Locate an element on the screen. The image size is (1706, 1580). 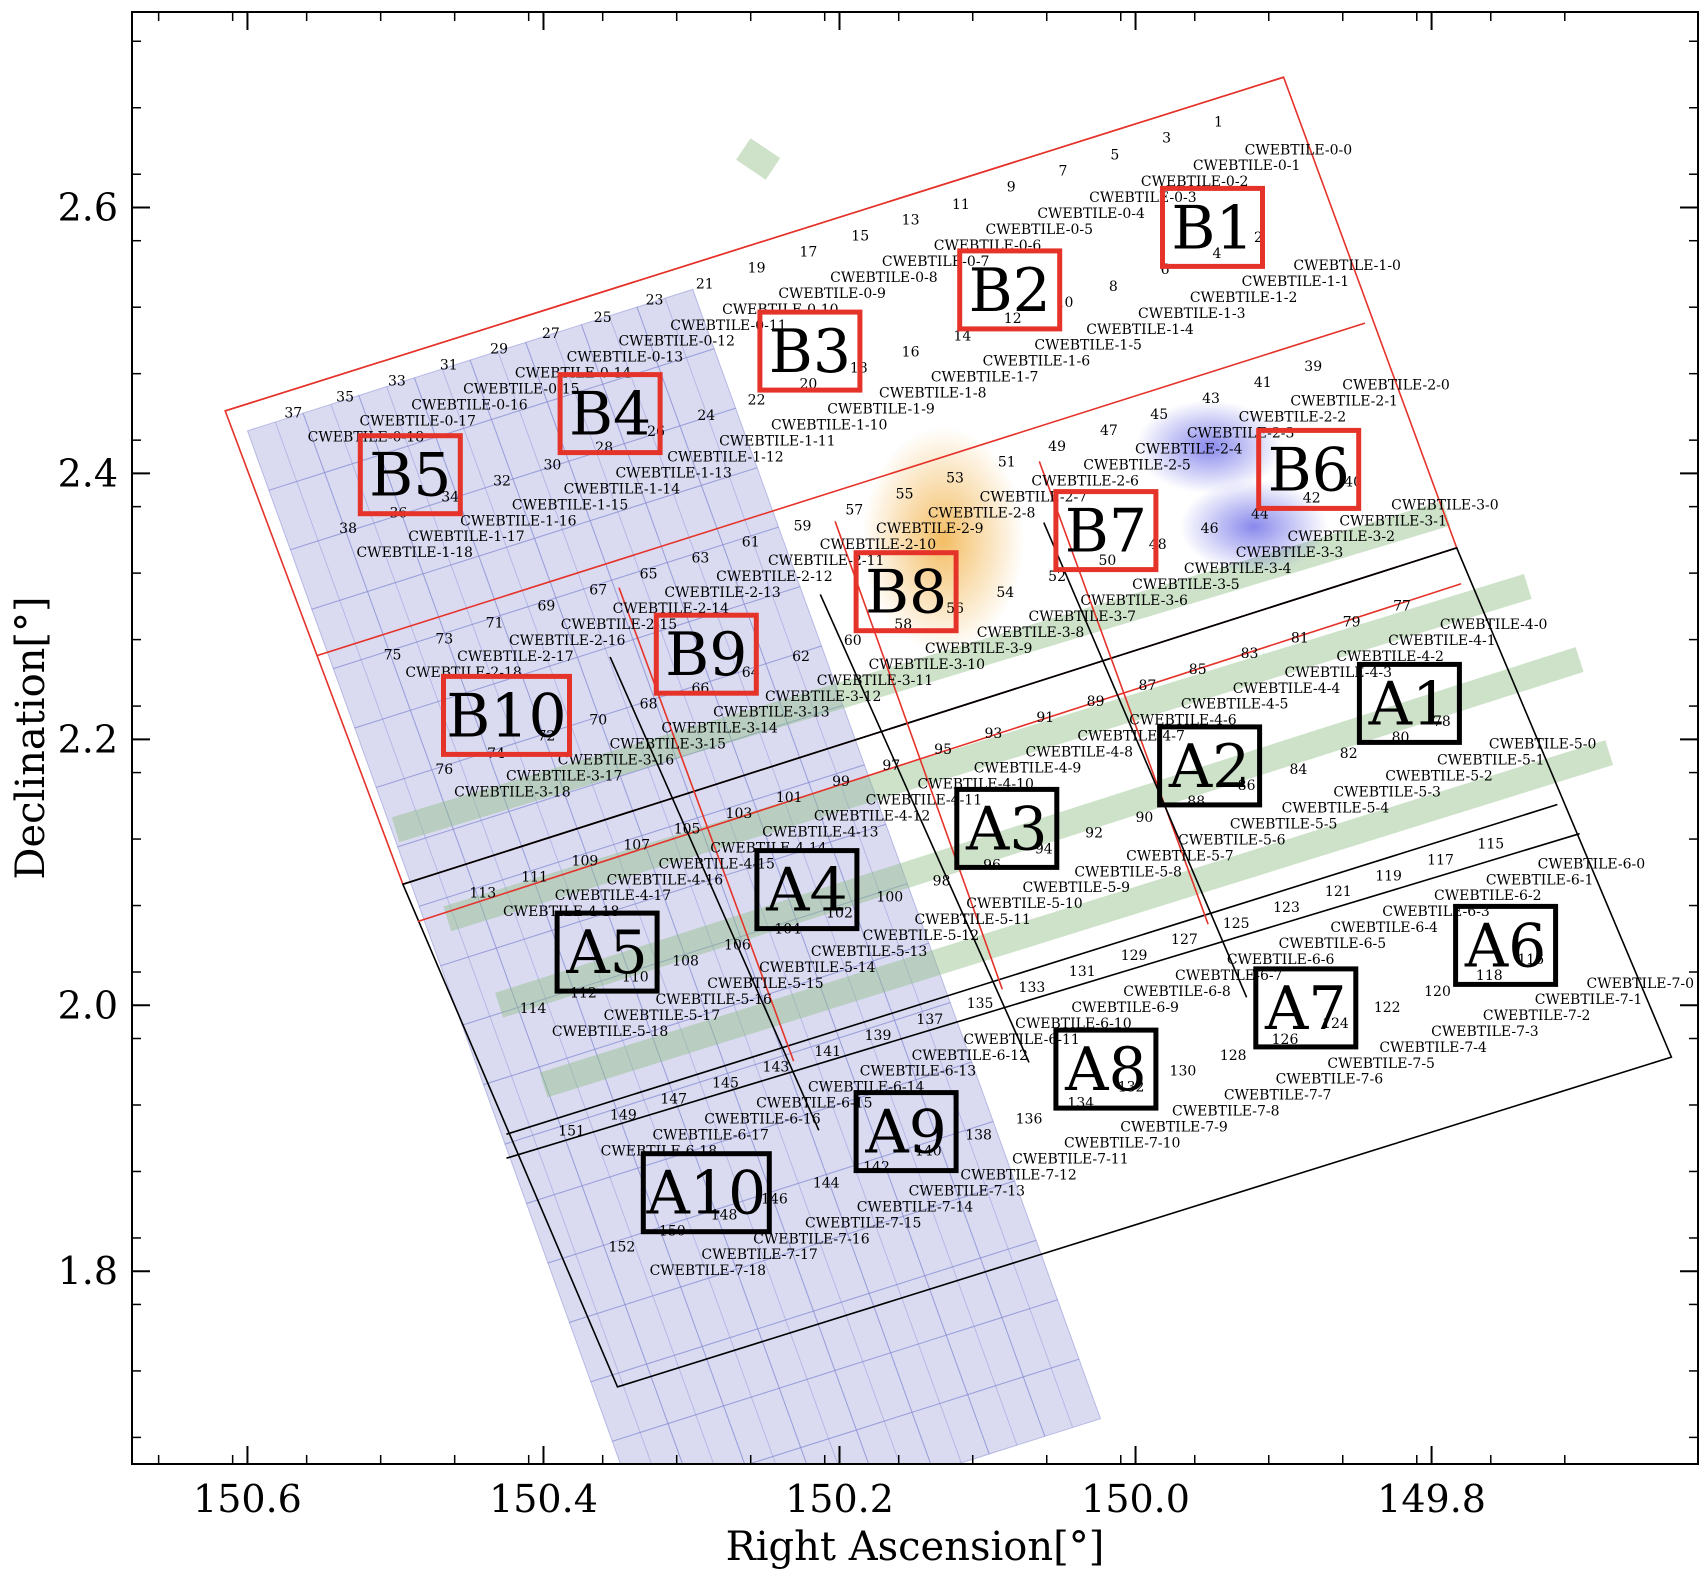
pointing-label: 81 is located at coordinates (1300, 638).